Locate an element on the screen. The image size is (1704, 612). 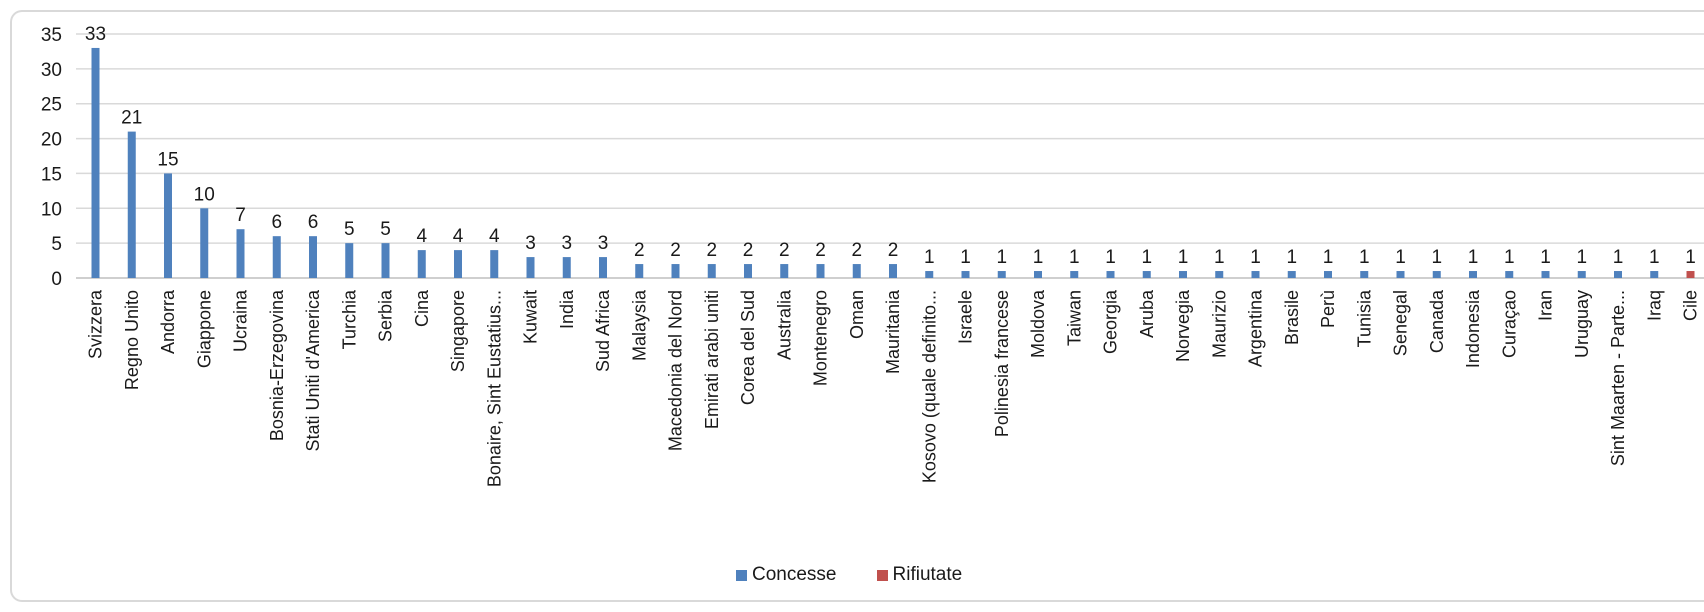
y-tick-label: 20 is located at coordinates (51, 140).